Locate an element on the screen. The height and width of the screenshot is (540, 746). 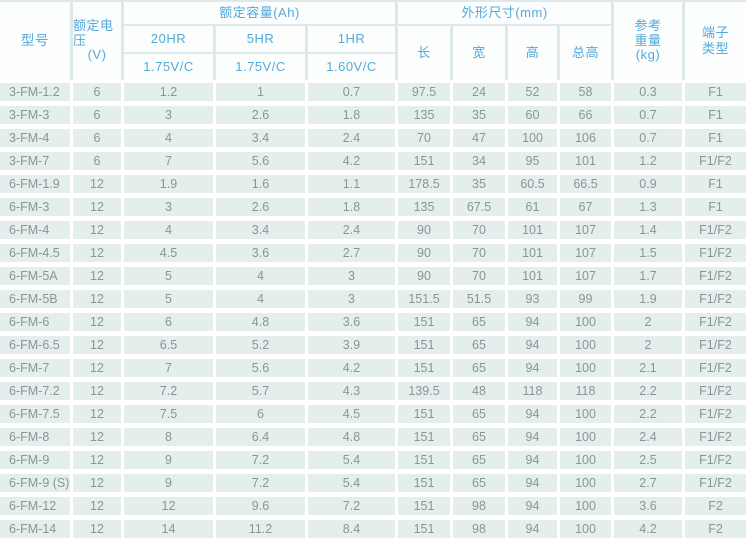
length-cell: 151.5 is located at coordinates (424, 299).